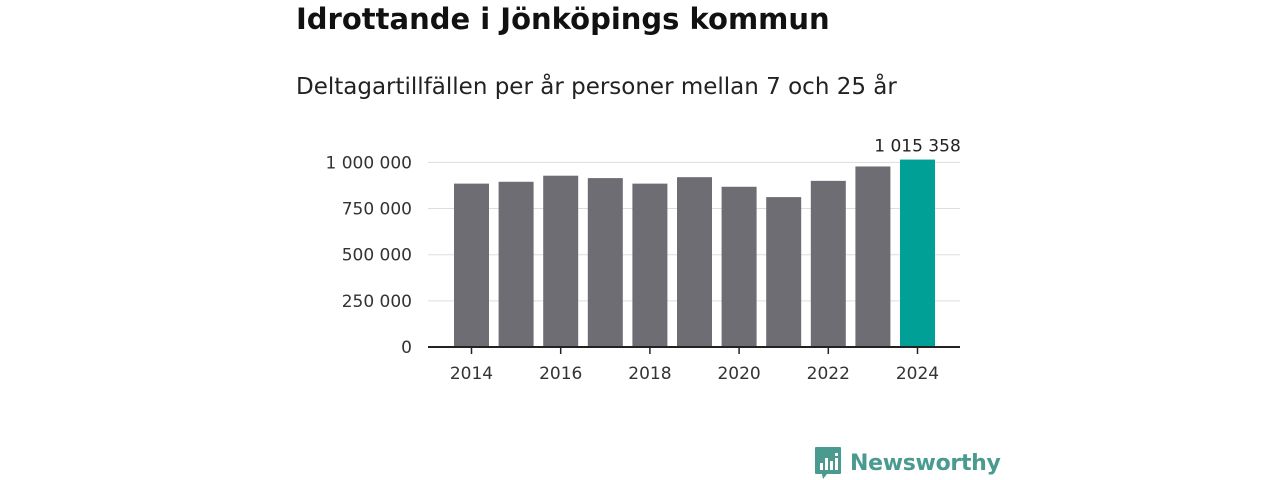  I want to click on y-tick-label: 1 000 000, so click(368, 163).